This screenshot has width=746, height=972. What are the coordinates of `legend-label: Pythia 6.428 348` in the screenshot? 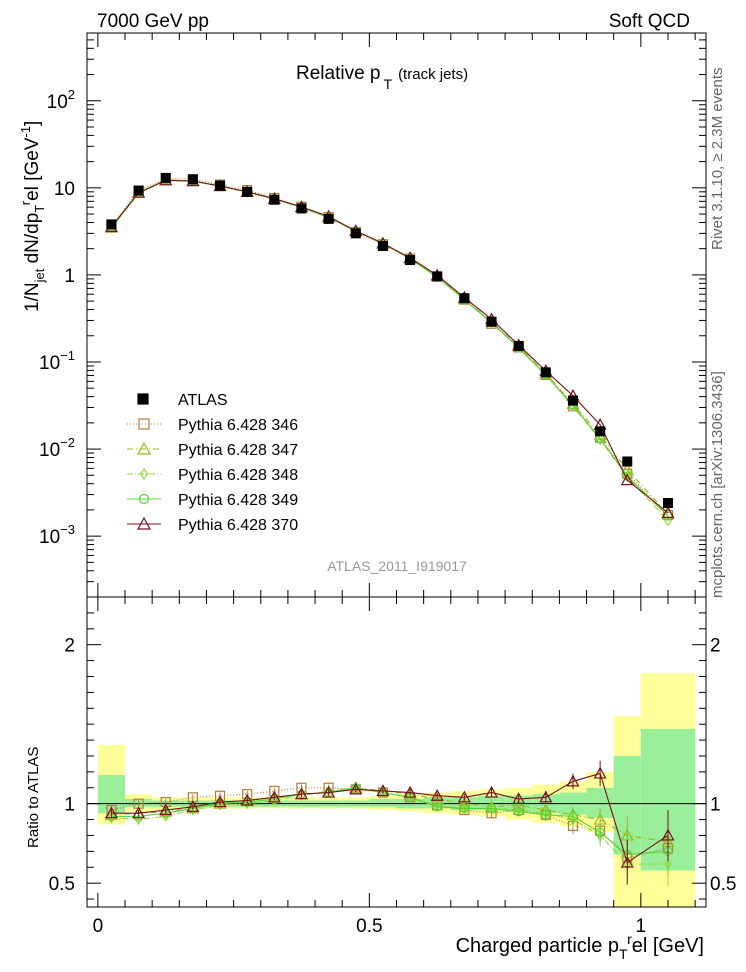 It's located at (238, 475).